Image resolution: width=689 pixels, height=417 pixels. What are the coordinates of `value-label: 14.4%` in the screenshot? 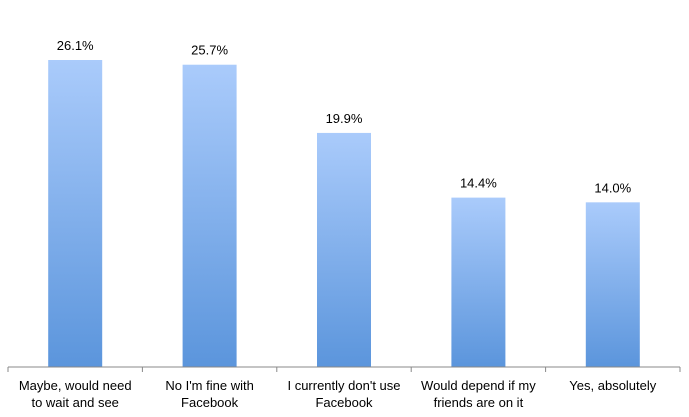 It's located at (478, 183).